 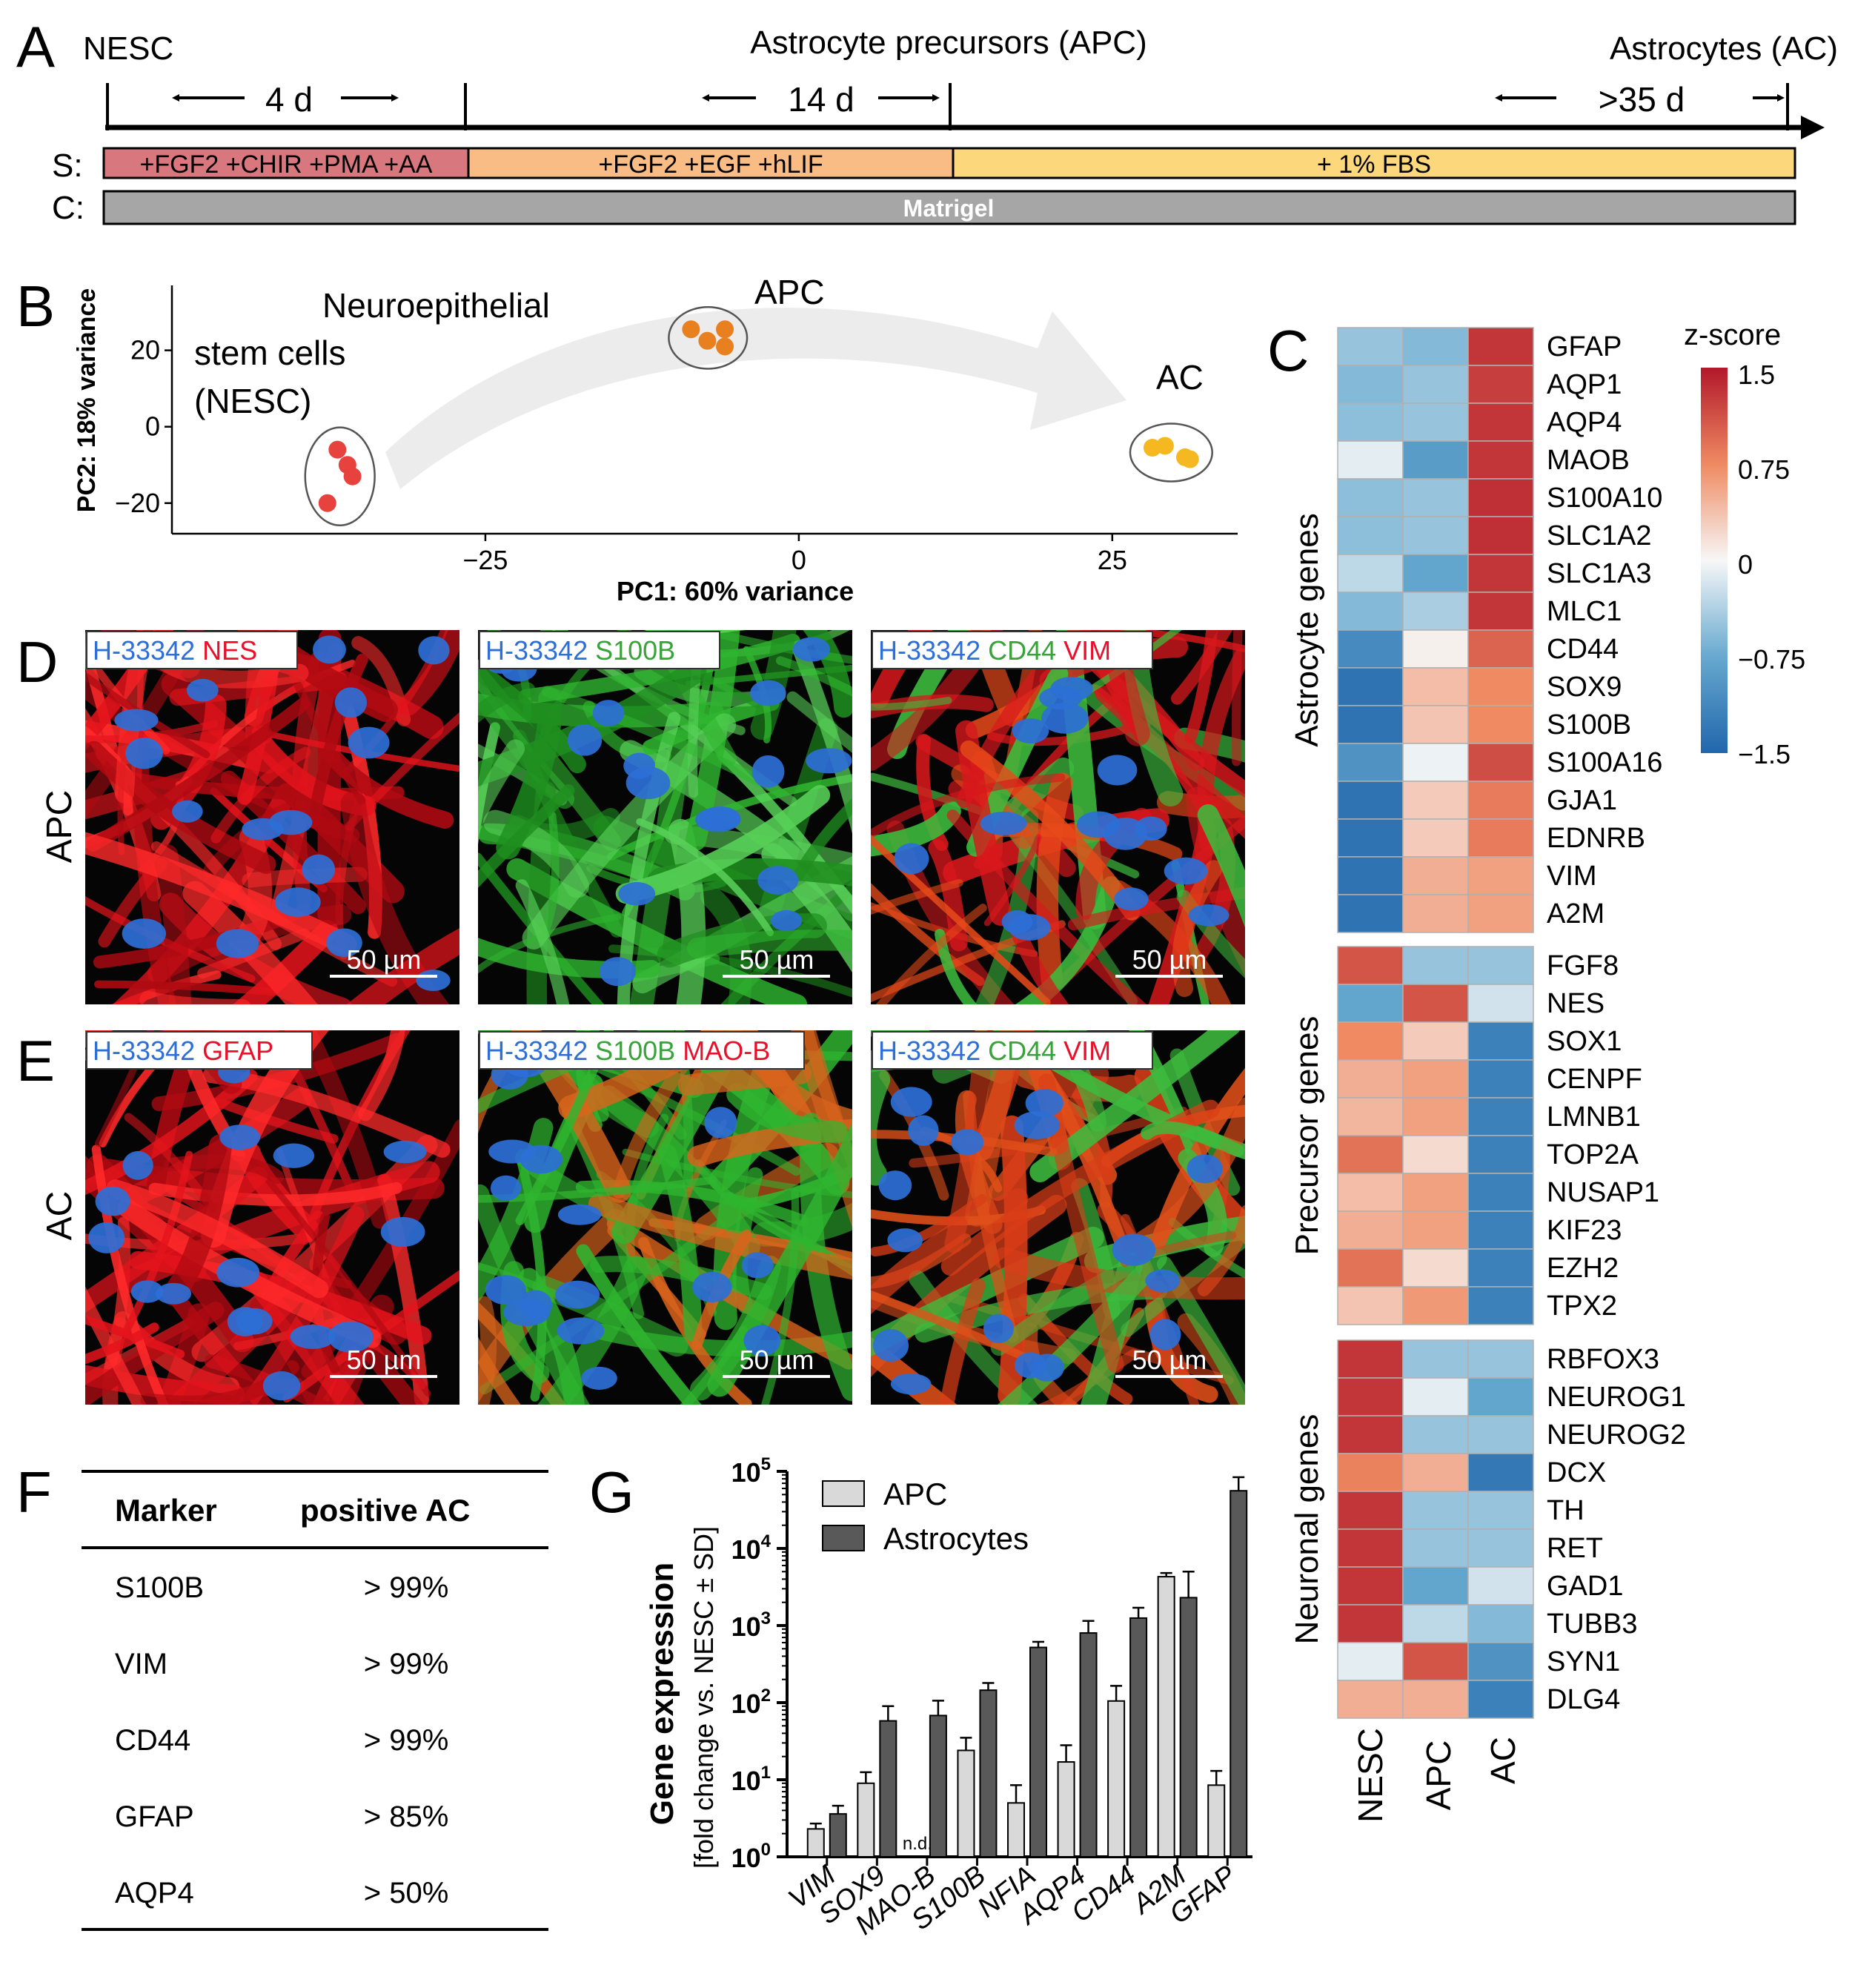 What do you see at coordinates (1585, 423) in the screenshot?
I see `heatmap-gene-label: AQP4` at bounding box center [1585, 423].